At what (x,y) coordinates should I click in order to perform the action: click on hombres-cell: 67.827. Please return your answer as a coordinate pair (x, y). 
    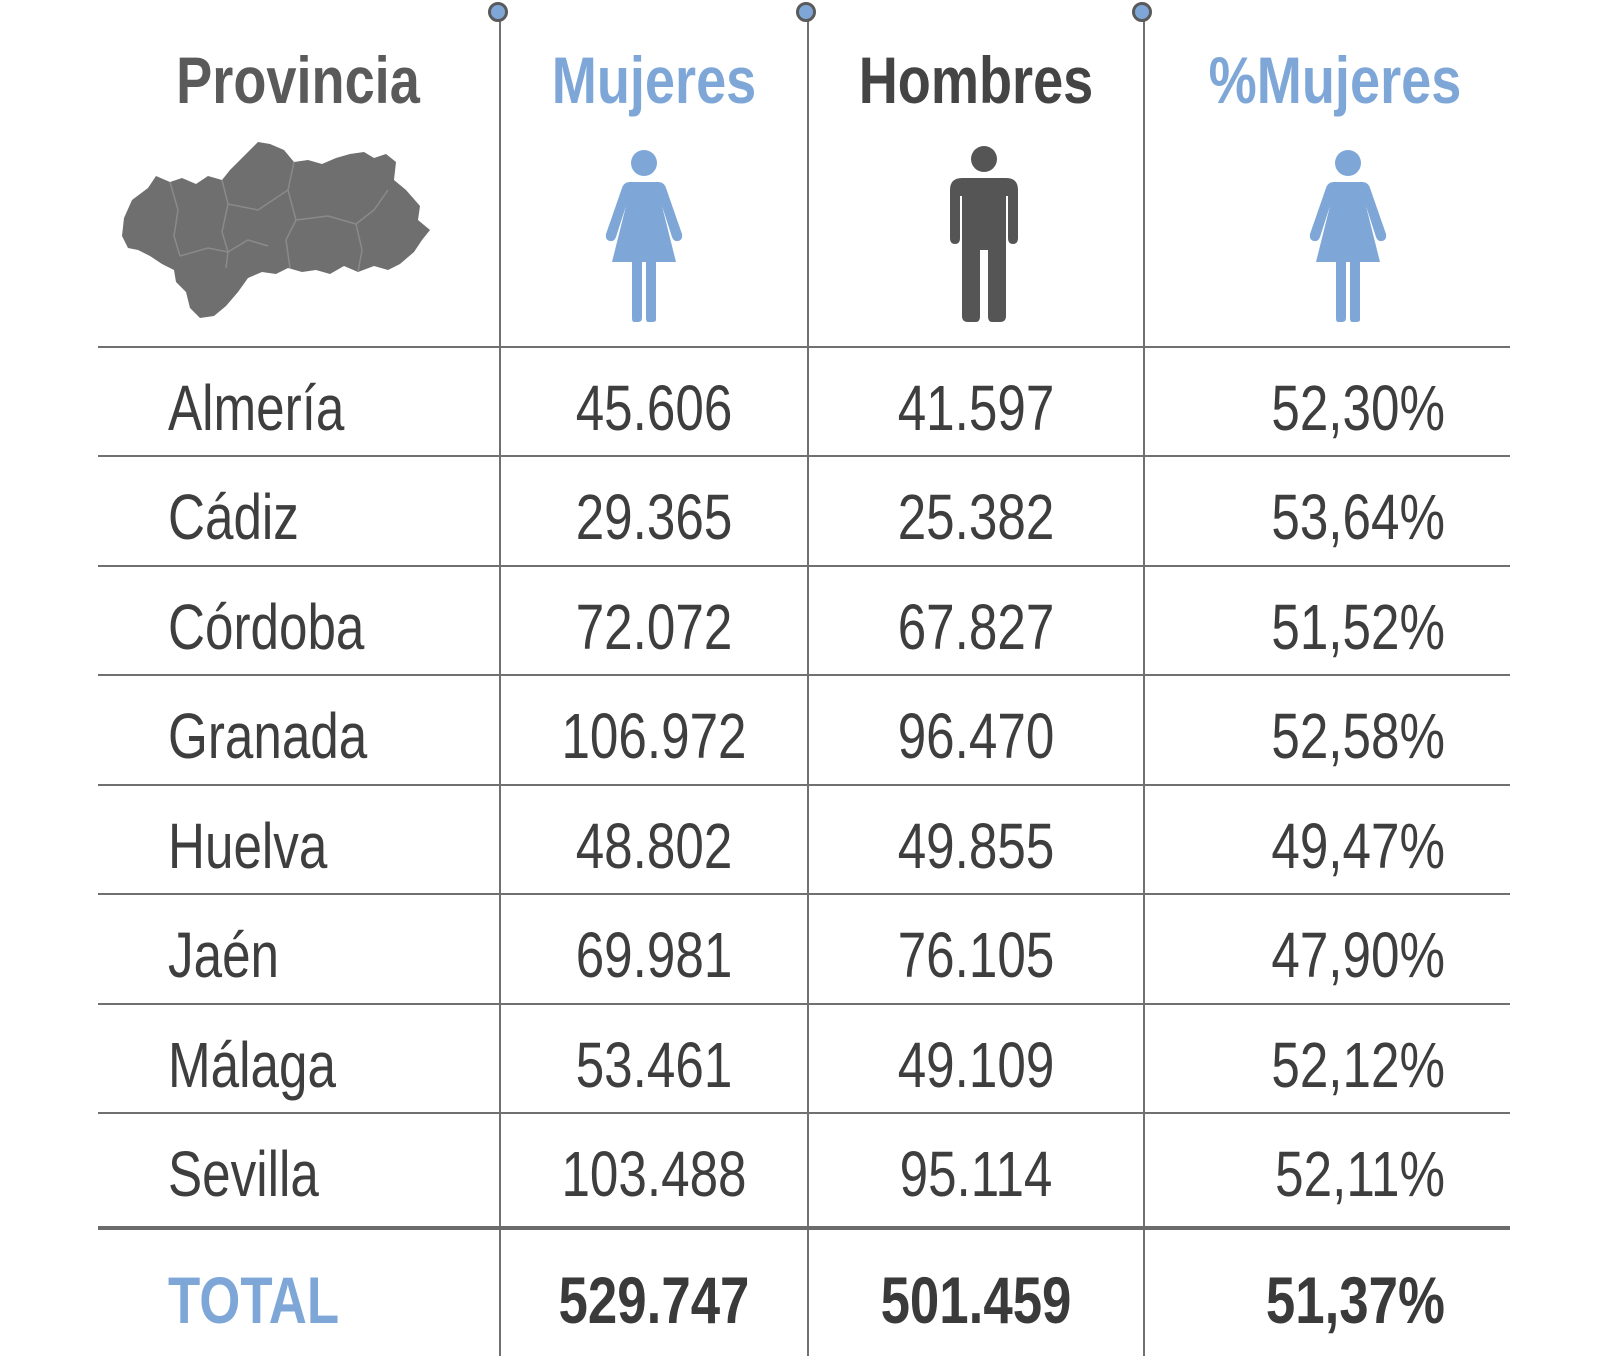
    Looking at the image, I should click on (976, 627).